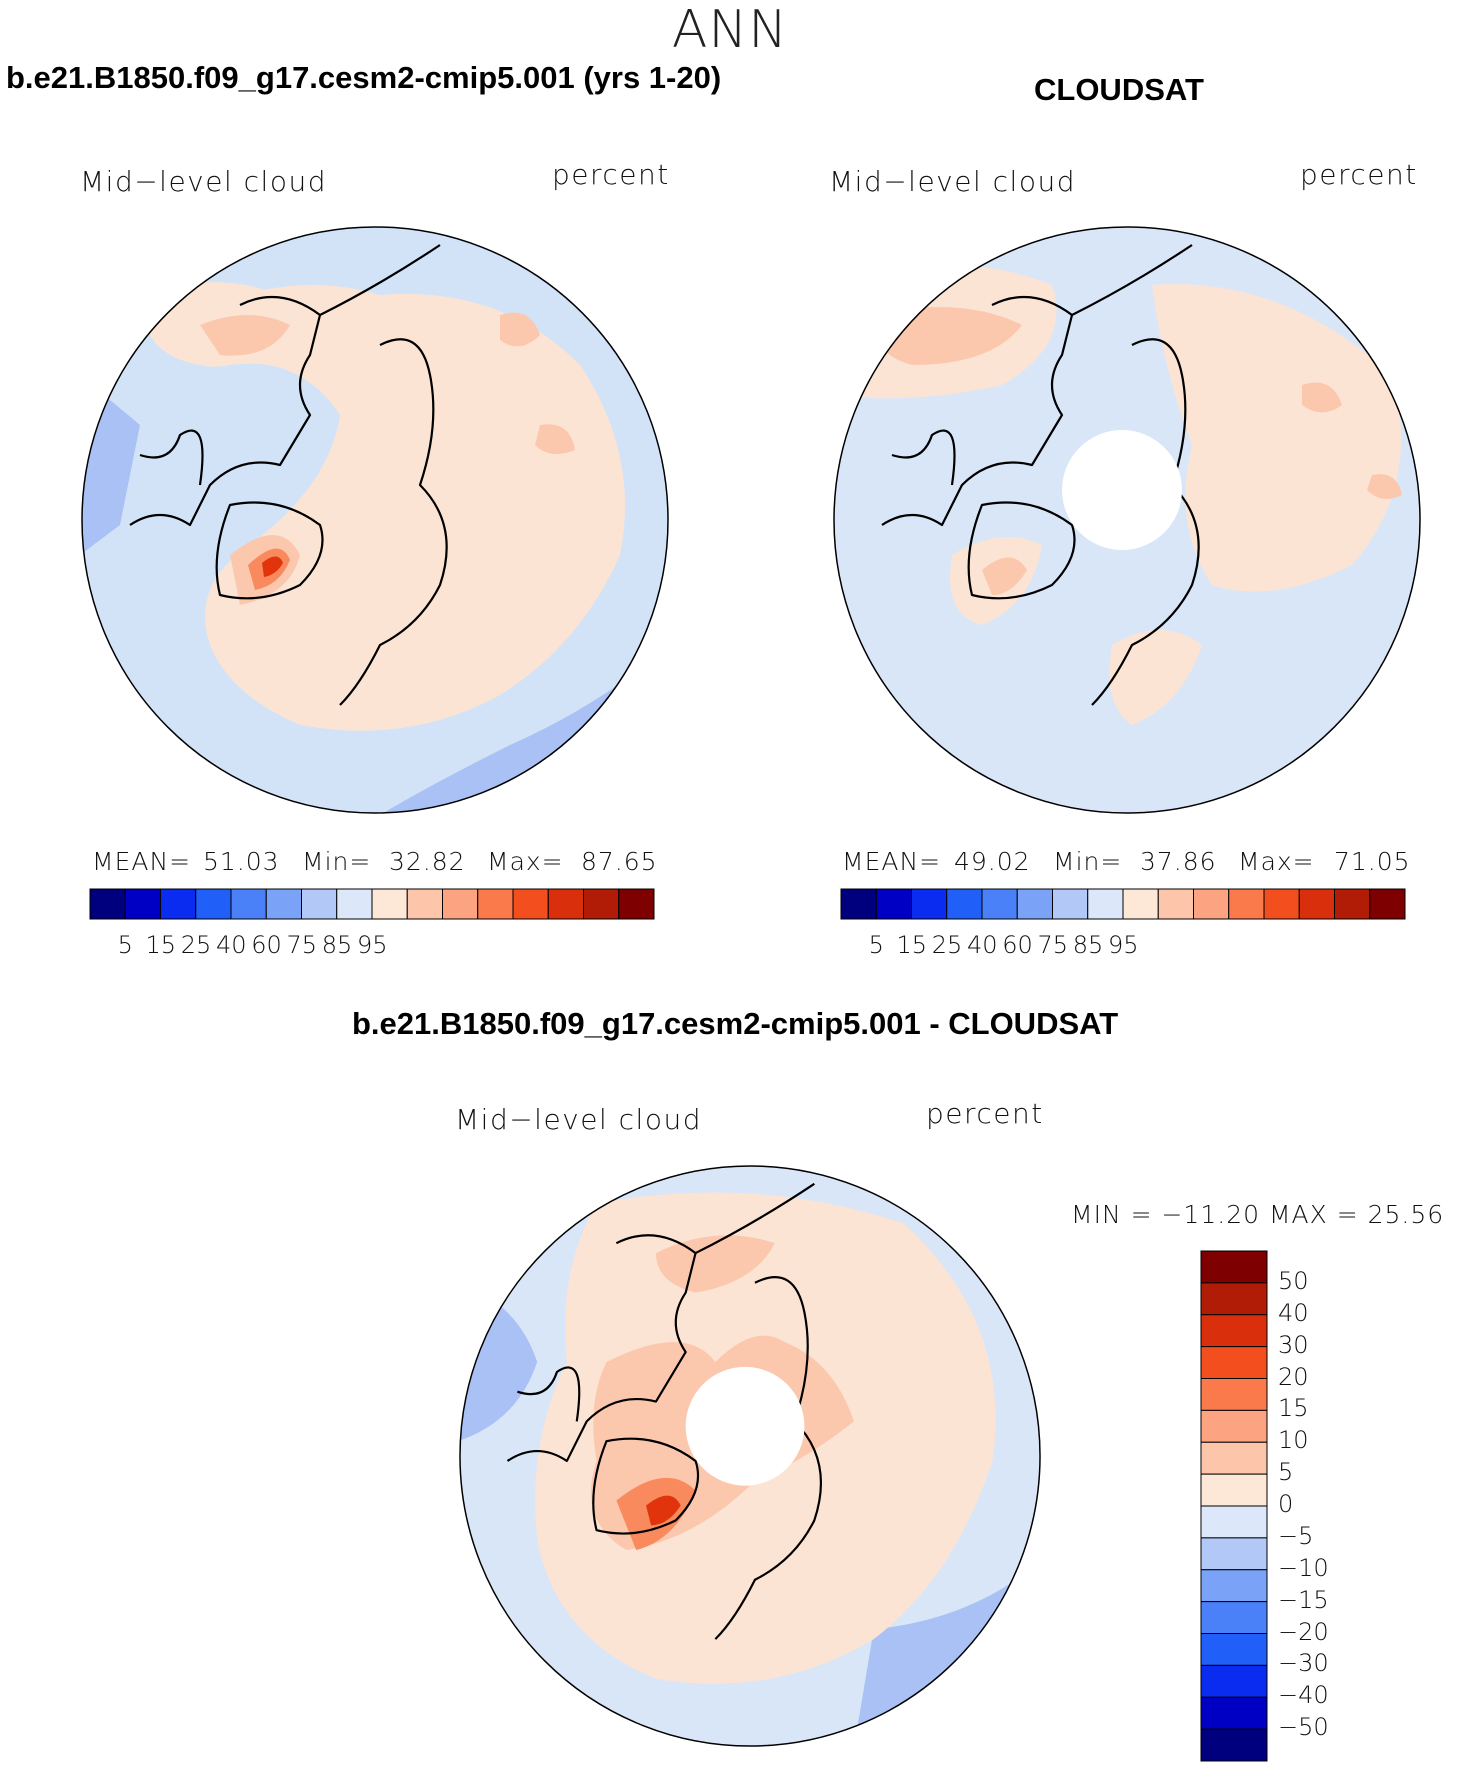  What do you see at coordinates (985, 1113) in the screenshot?
I see `diff-units-label: percent` at bounding box center [985, 1113].